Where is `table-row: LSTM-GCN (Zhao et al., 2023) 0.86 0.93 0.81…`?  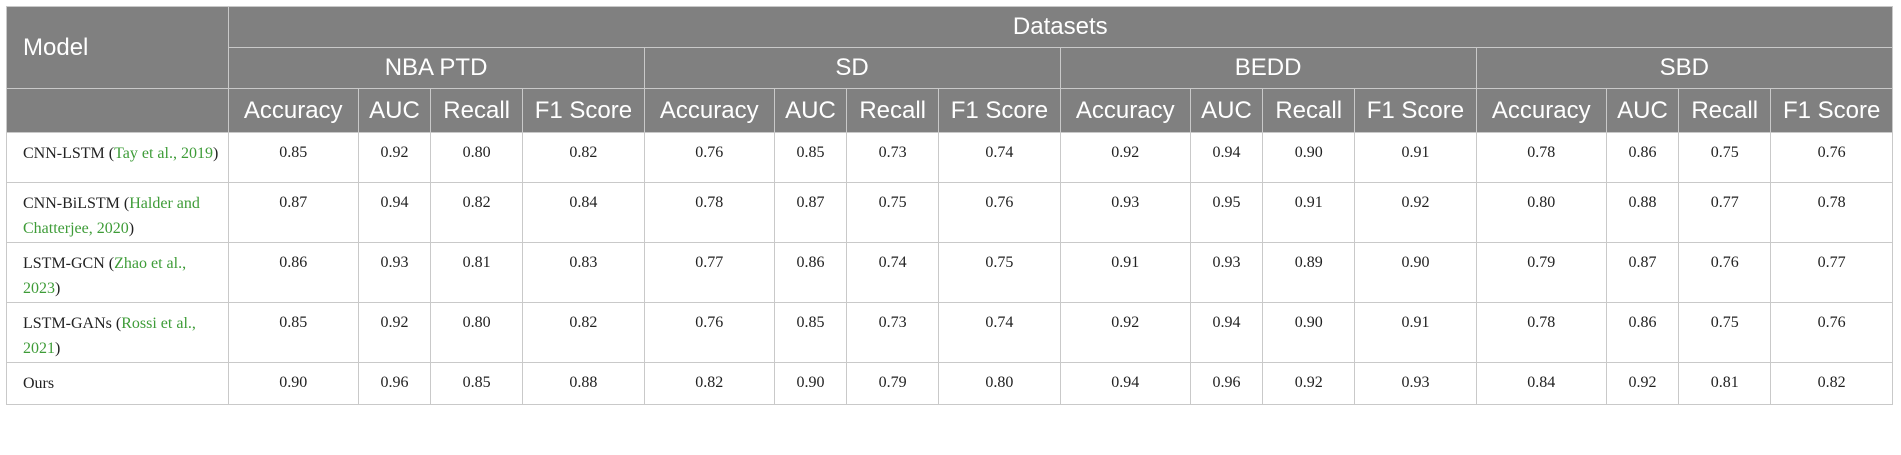 table-row: LSTM-GCN (Zhao et al., 2023) 0.86 0.93 0.81… is located at coordinates (949, 272).